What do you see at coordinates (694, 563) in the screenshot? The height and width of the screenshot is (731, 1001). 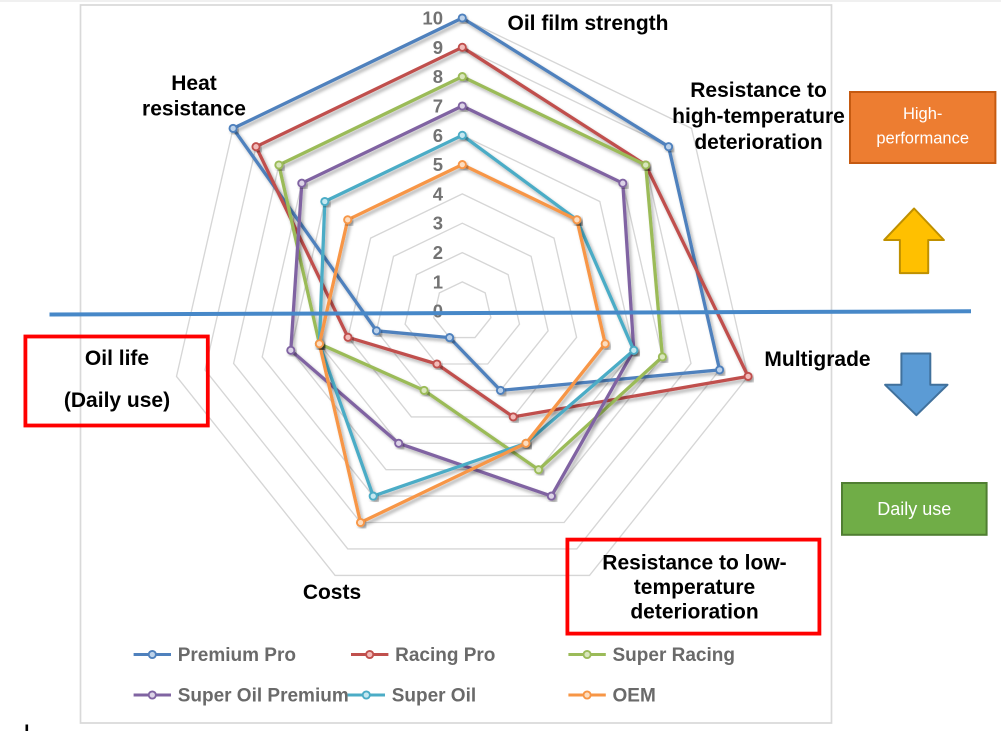 I see `svg-text: Resistance to low-` at bounding box center [694, 563].